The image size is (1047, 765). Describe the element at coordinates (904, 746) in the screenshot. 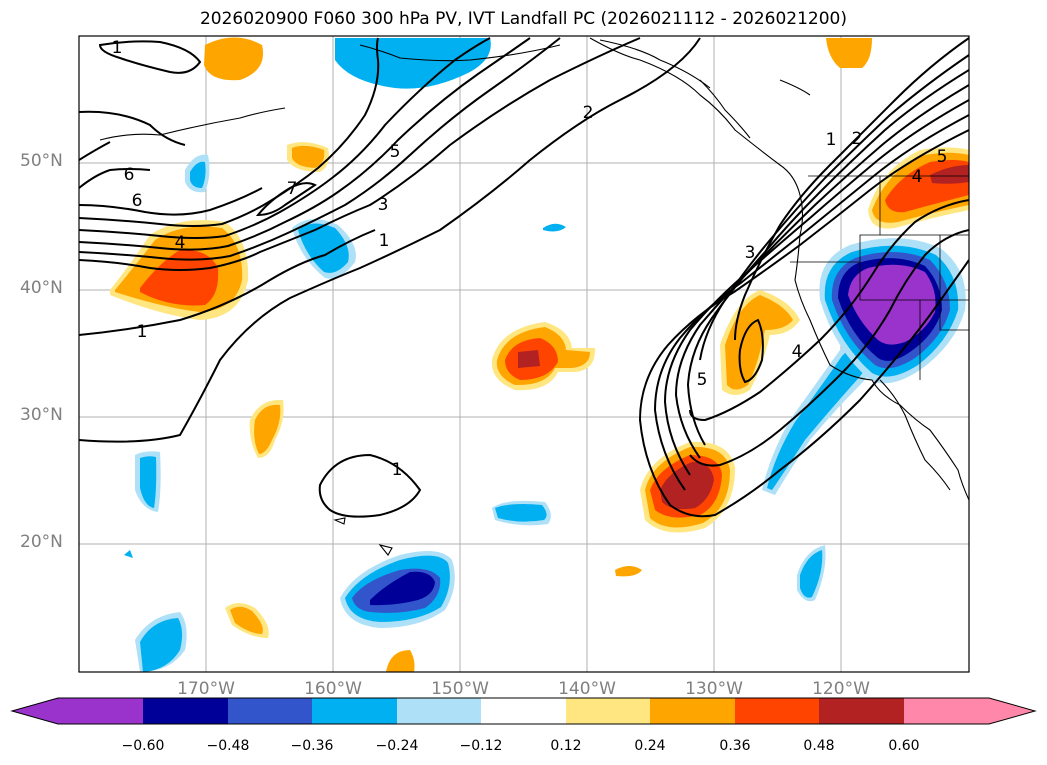

I see `colorbar-tick: 0.60` at that location.